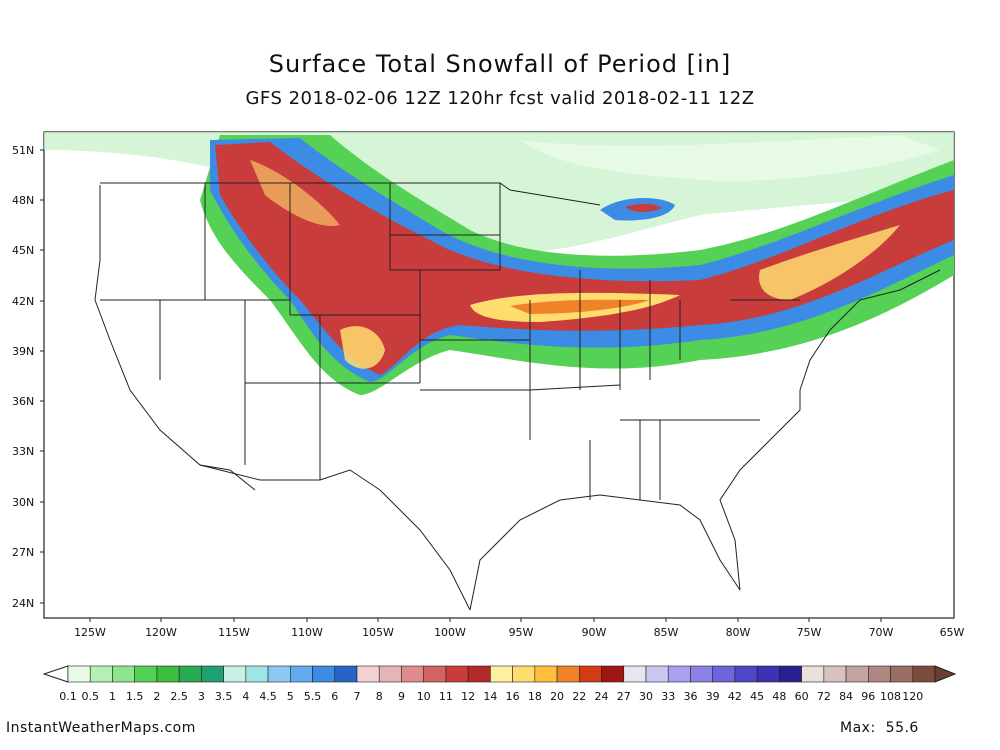 The height and width of the screenshot is (750, 1000). Describe the element at coordinates (23, 451) in the screenshot. I see `lat-label: 33N` at that location.